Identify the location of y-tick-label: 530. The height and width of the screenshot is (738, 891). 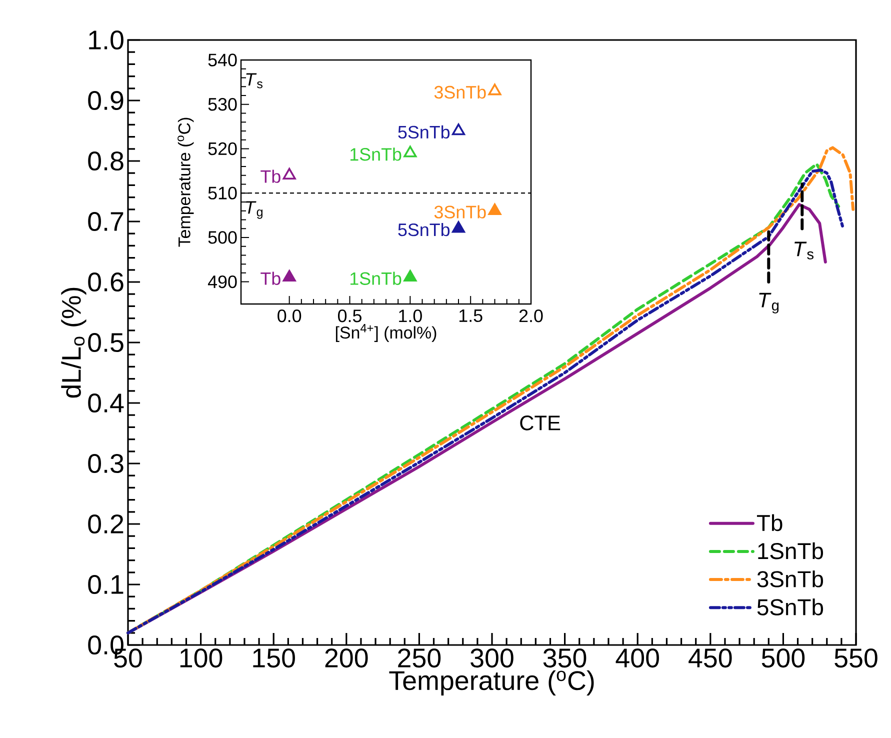
(222, 104).